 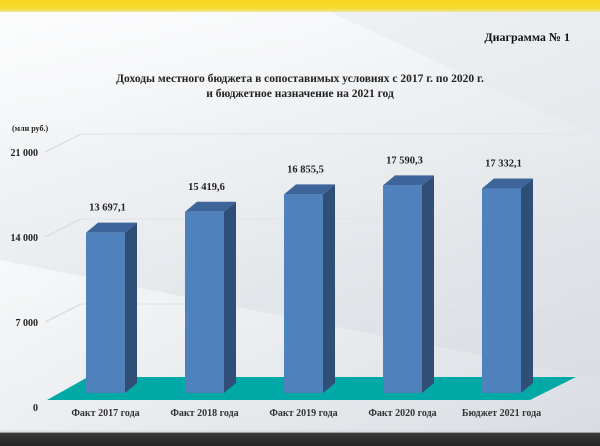 What do you see at coordinates (527, 37) in the screenshot?
I see `diagram-number-label: Диаграмма № 1` at bounding box center [527, 37].